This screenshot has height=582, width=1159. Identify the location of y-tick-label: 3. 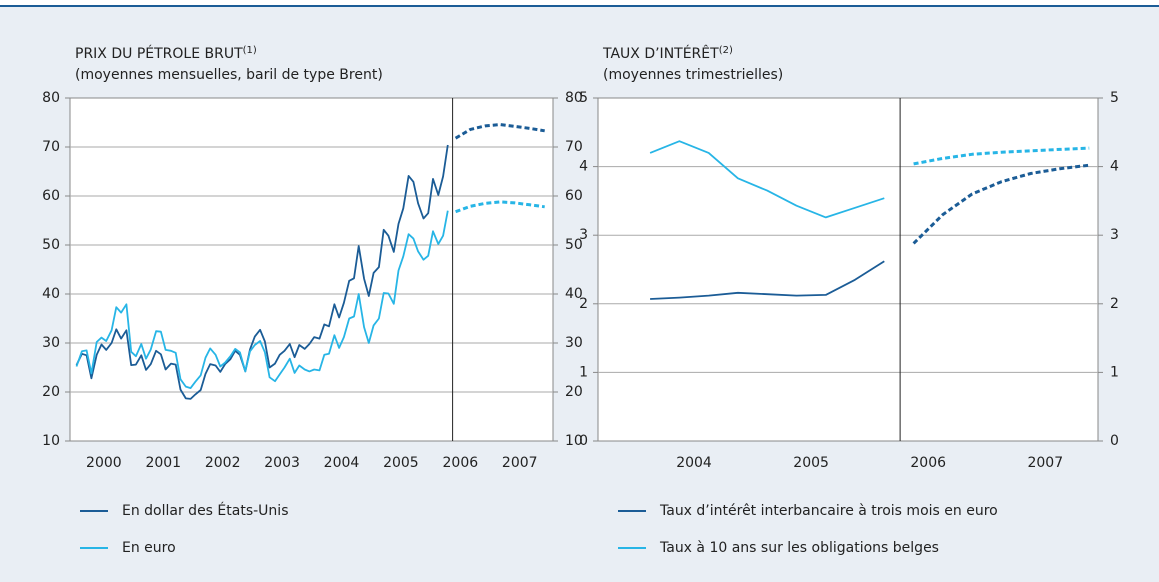
(583, 235).